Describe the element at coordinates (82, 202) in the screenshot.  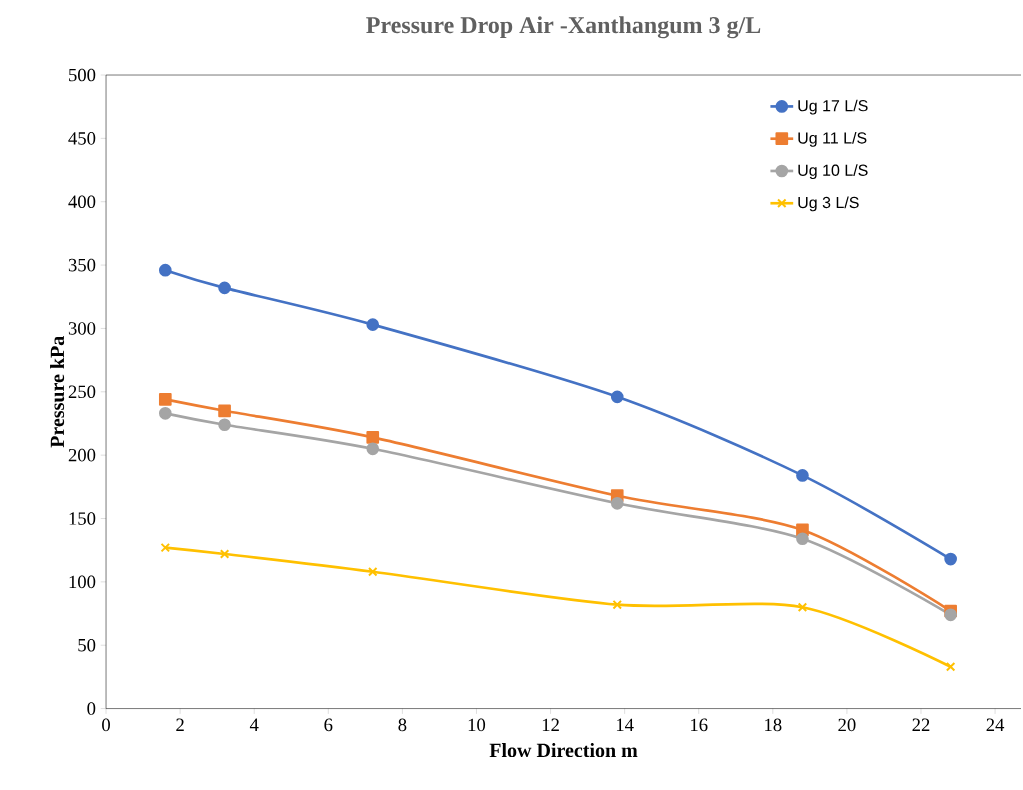
I see `y-tick-label: 400` at that location.